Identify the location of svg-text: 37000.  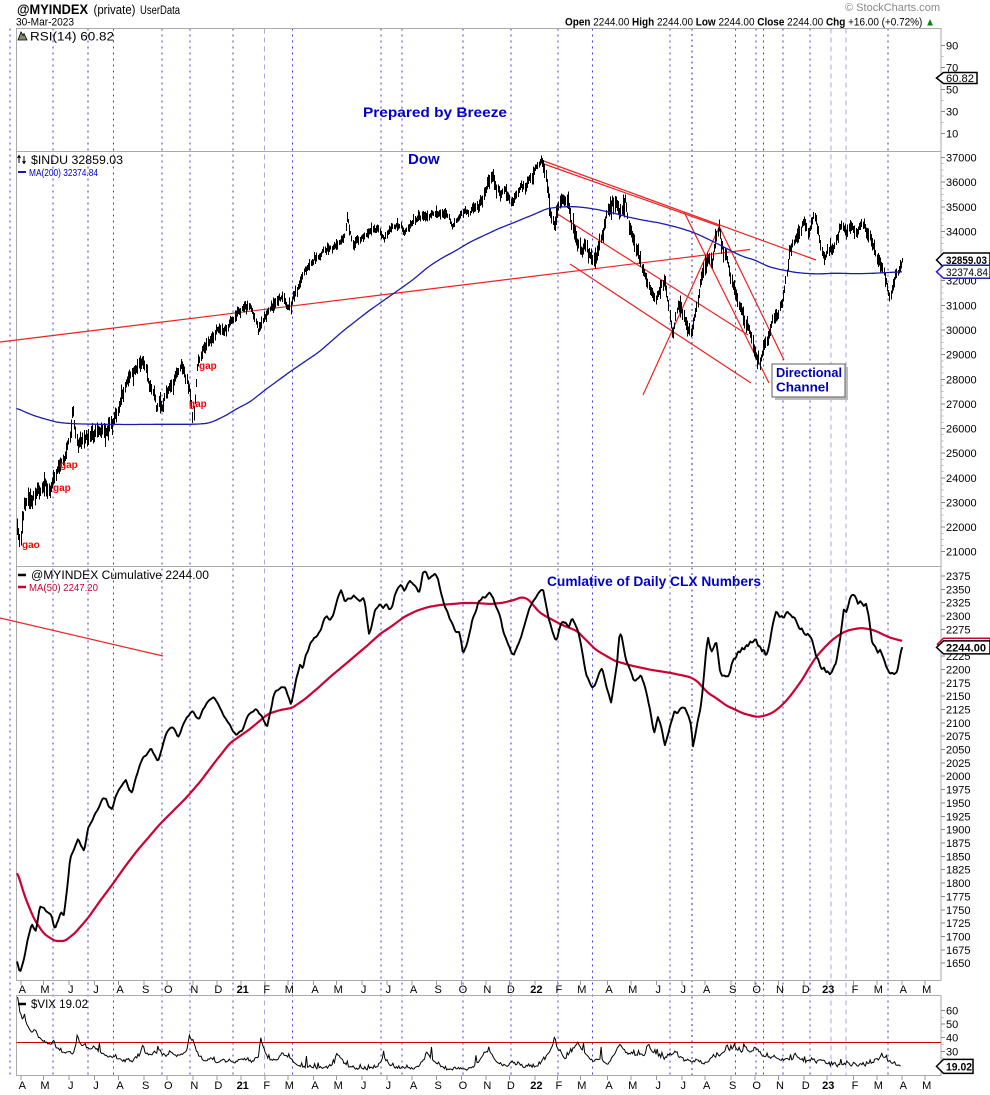
(961, 159).